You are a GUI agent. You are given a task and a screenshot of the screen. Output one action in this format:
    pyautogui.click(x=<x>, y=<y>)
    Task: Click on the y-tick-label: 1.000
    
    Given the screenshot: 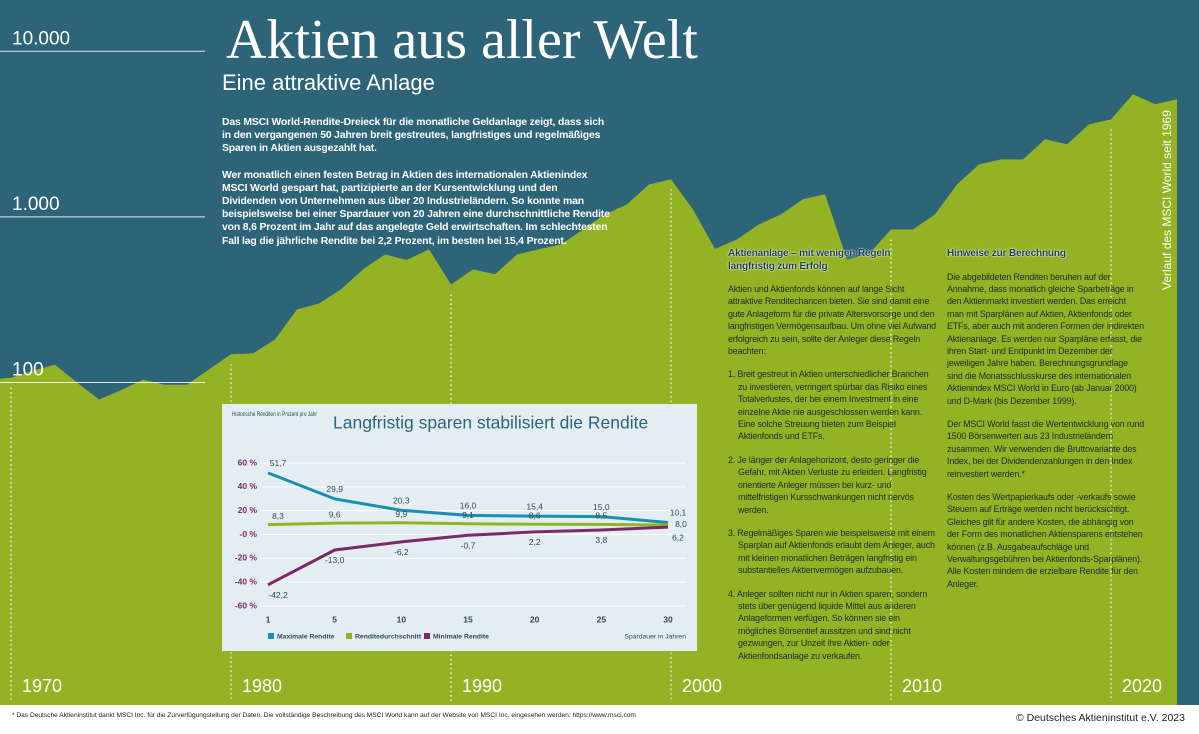 What is the action you would take?
    pyautogui.click(x=36, y=204)
    